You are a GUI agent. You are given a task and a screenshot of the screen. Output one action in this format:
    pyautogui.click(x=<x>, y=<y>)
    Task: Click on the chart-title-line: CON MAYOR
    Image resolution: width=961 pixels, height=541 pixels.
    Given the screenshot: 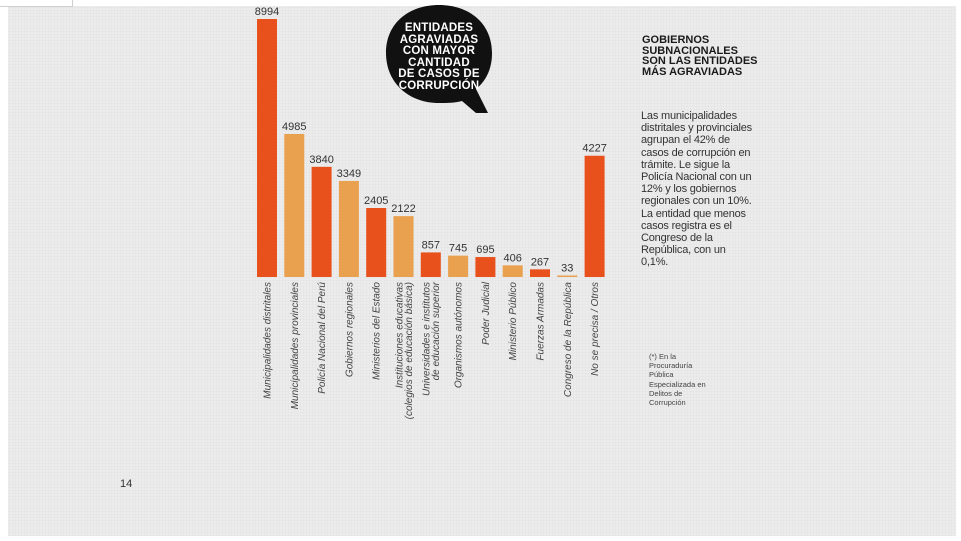 What is the action you would take?
    pyautogui.click(x=439, y=51)
    